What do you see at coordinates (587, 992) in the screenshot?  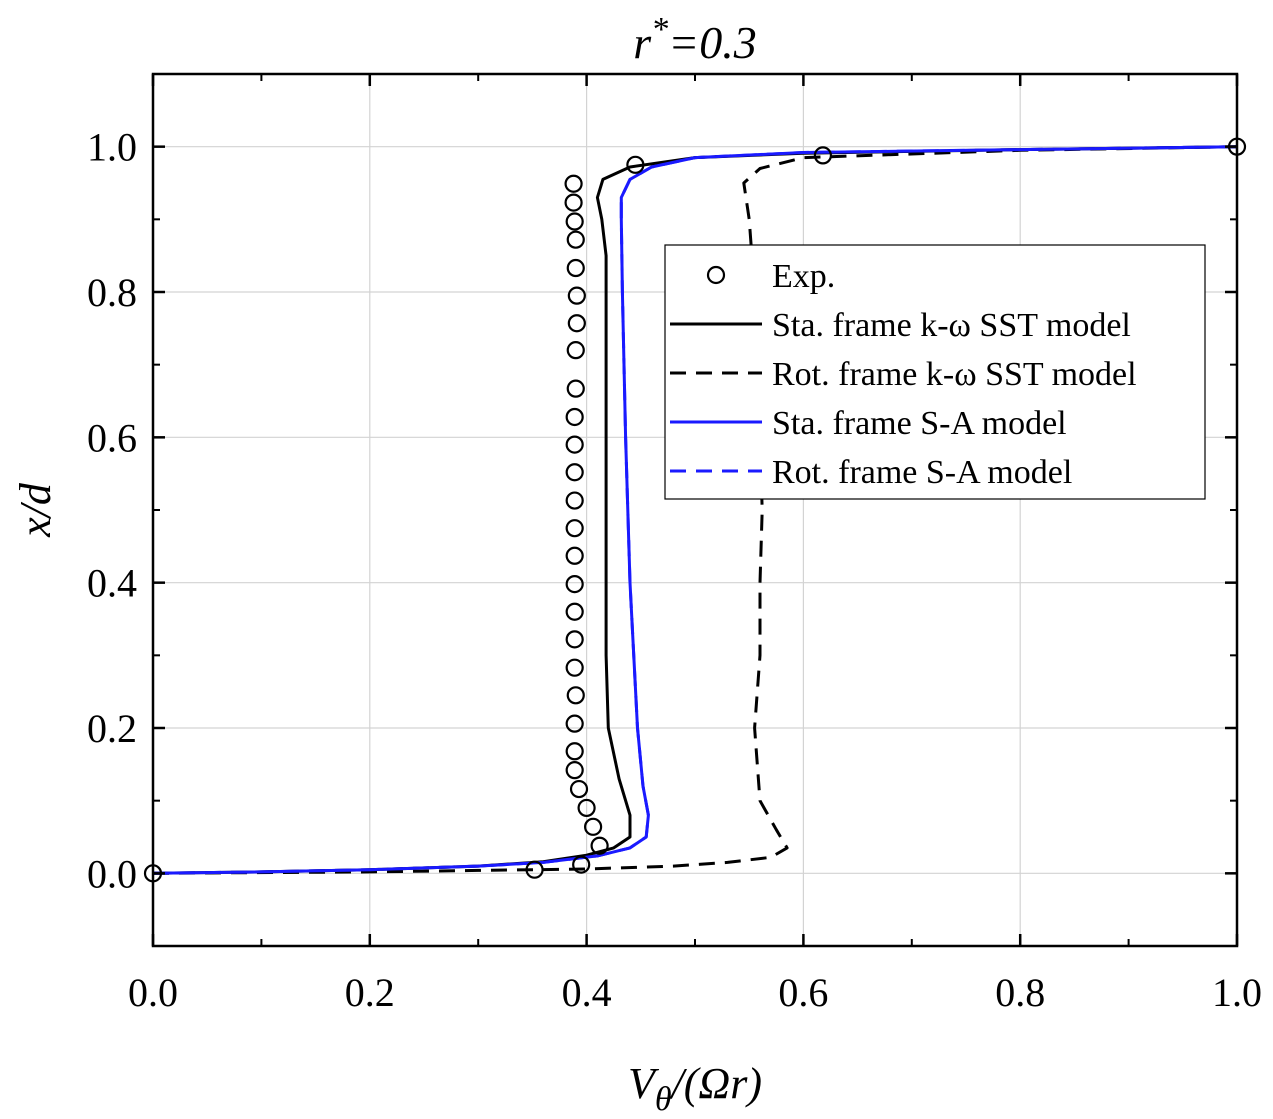 I see `x-tick-label: 0.4` at bounding box center [587, 992].